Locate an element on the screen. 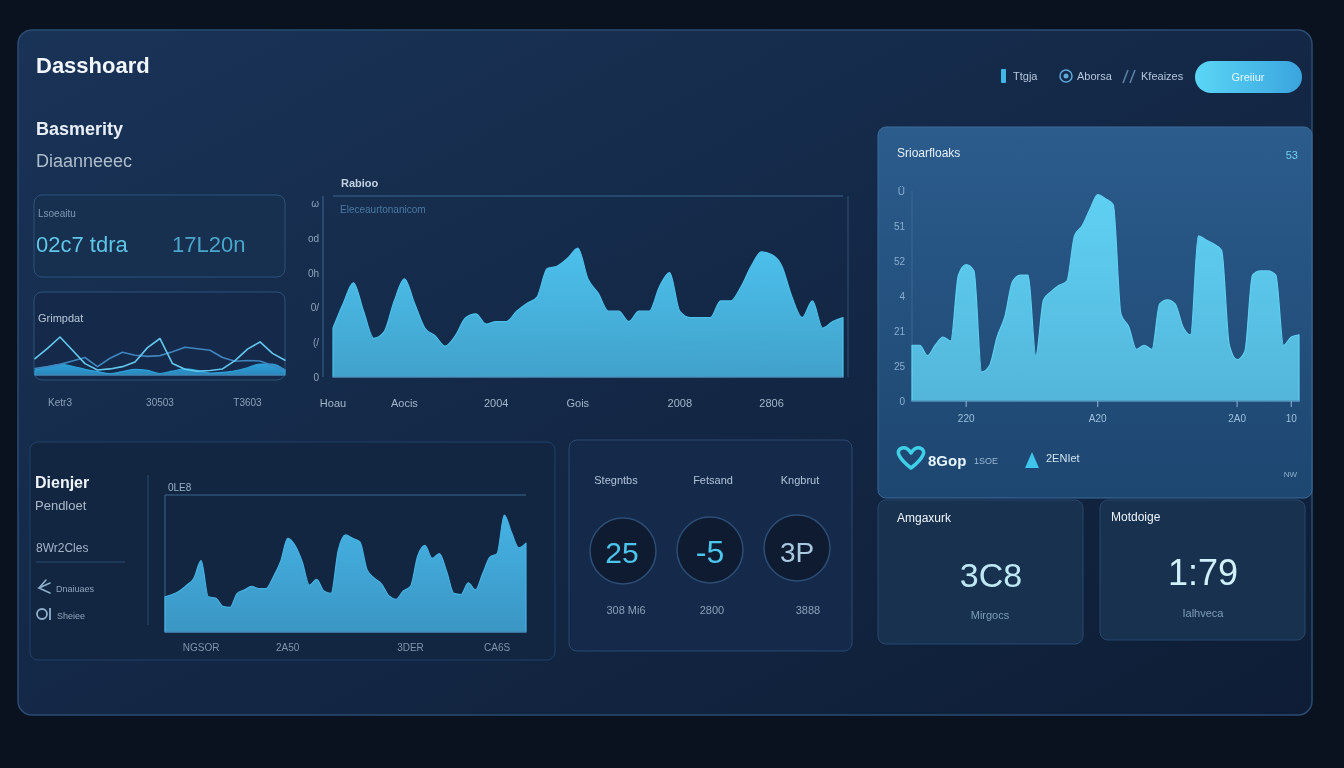 The image size is (1344, 768). text: Pendloet is located at coordinates (61, 505).